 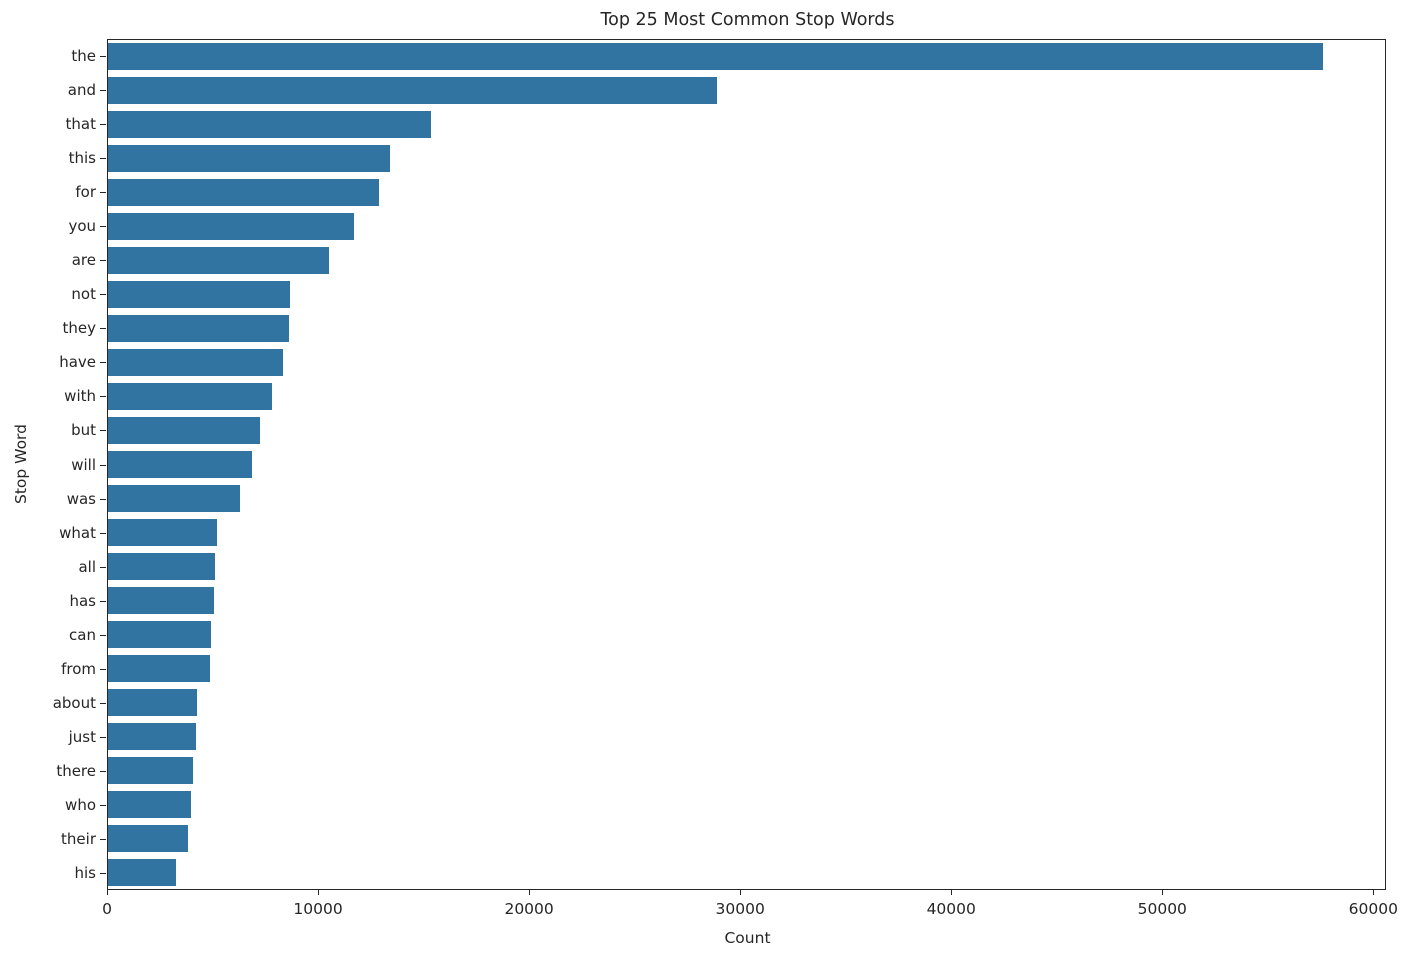 What do you see at coordinates (107, 909) in the screenshot?
I see `x-tick-label-0: 0` at bounding box center [107, 909].